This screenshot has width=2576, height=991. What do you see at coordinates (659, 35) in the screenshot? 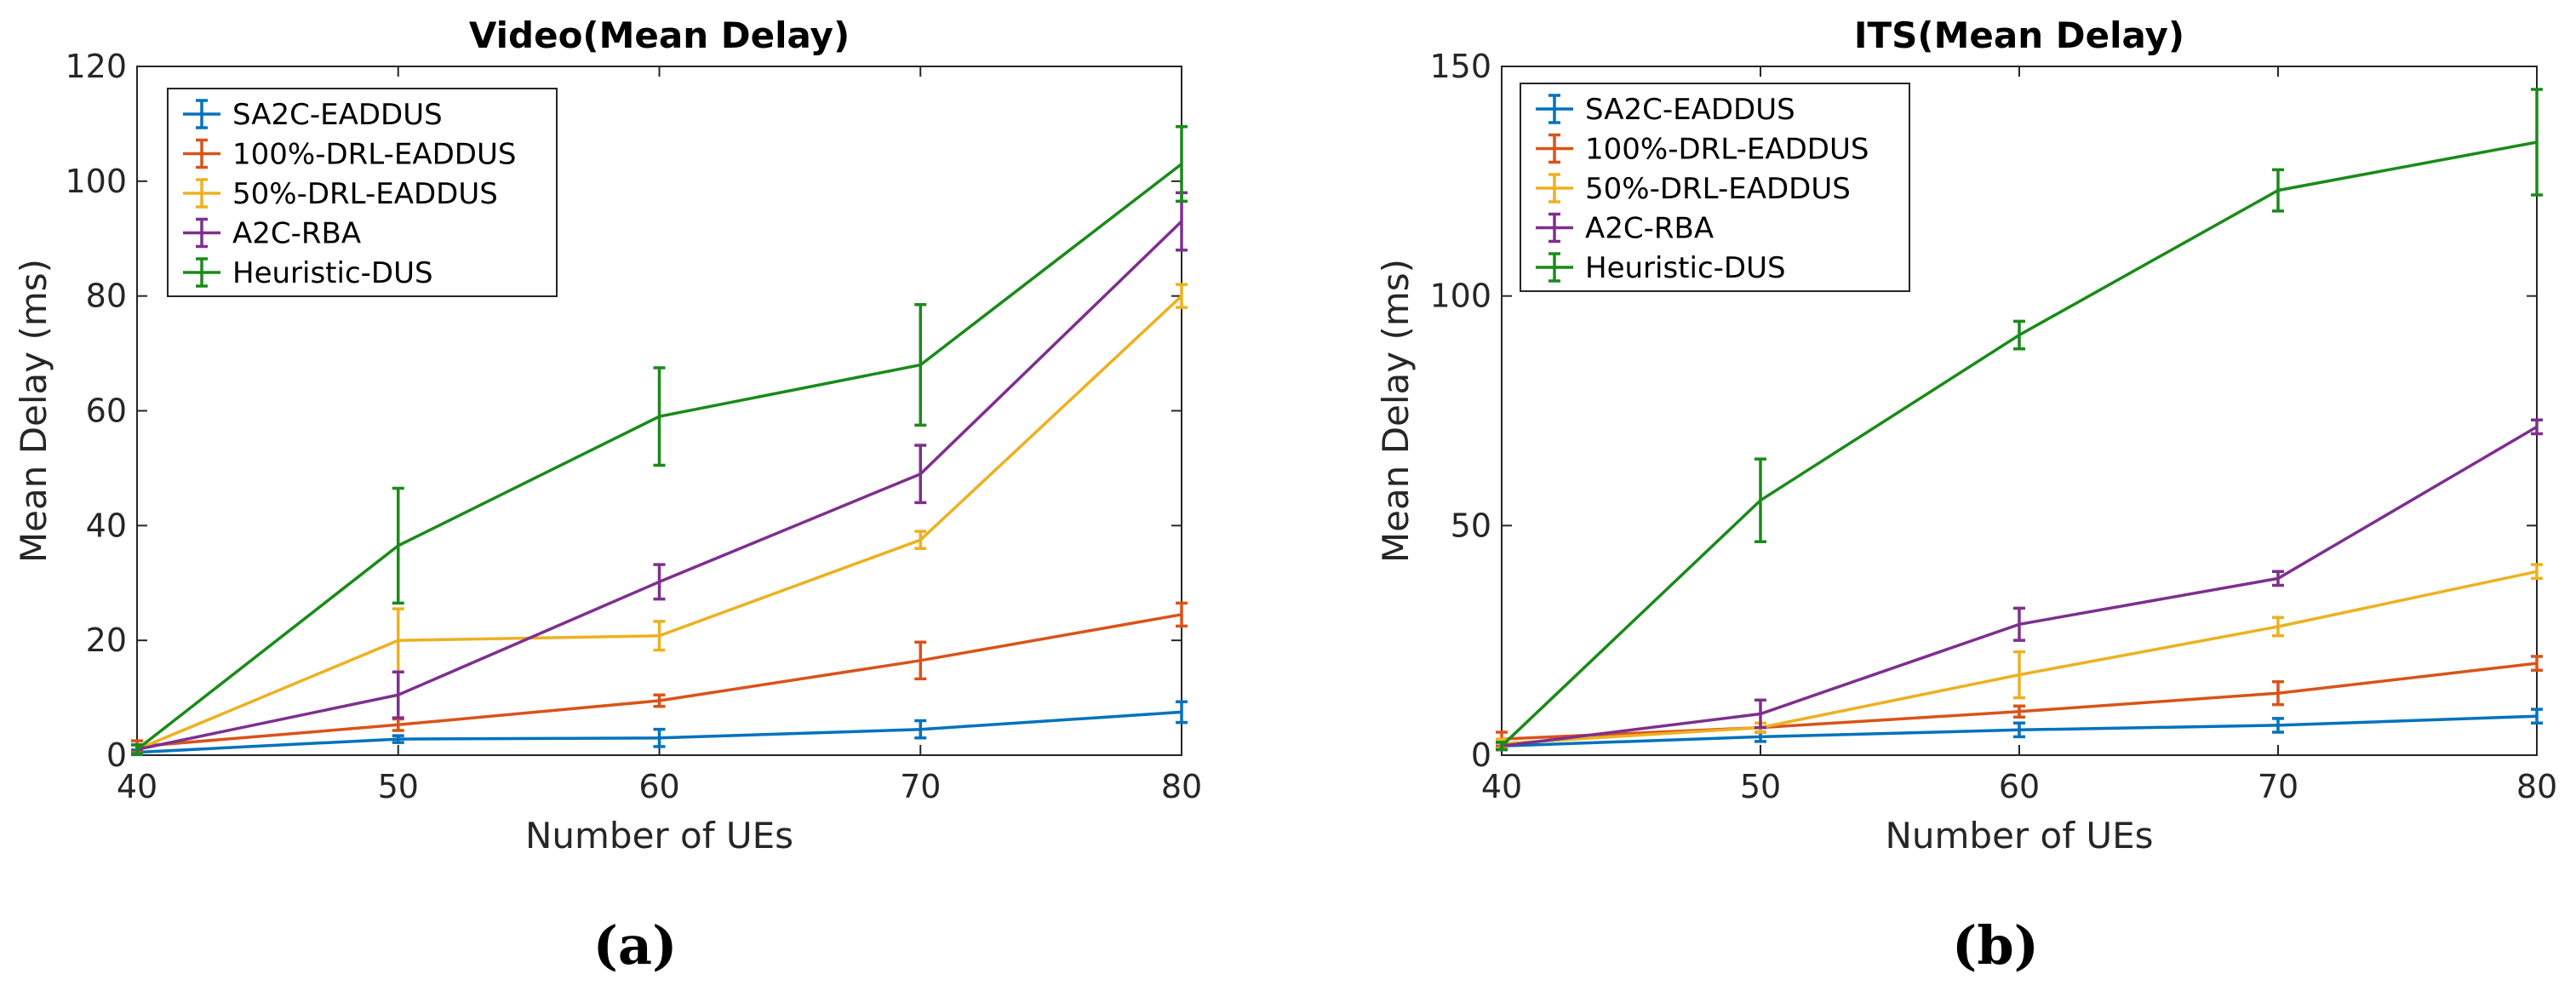
I see `chart-title: Video(Mean Delay)` at bounding box center [659, 35].